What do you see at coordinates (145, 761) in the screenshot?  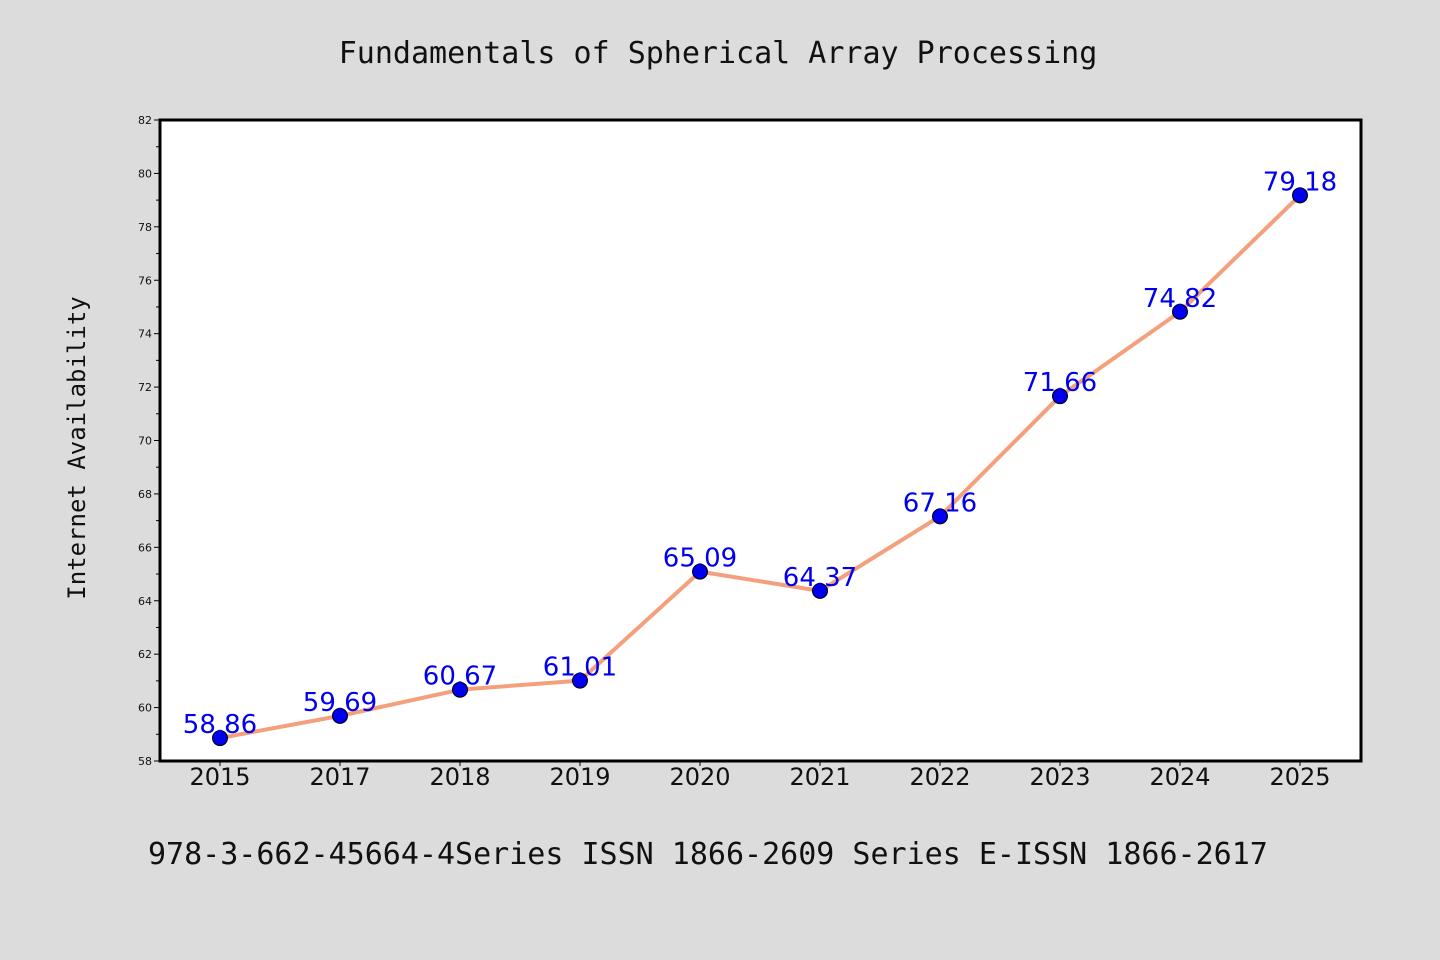 I see `y-tick-label: 58` at bounding box center [145, 761].